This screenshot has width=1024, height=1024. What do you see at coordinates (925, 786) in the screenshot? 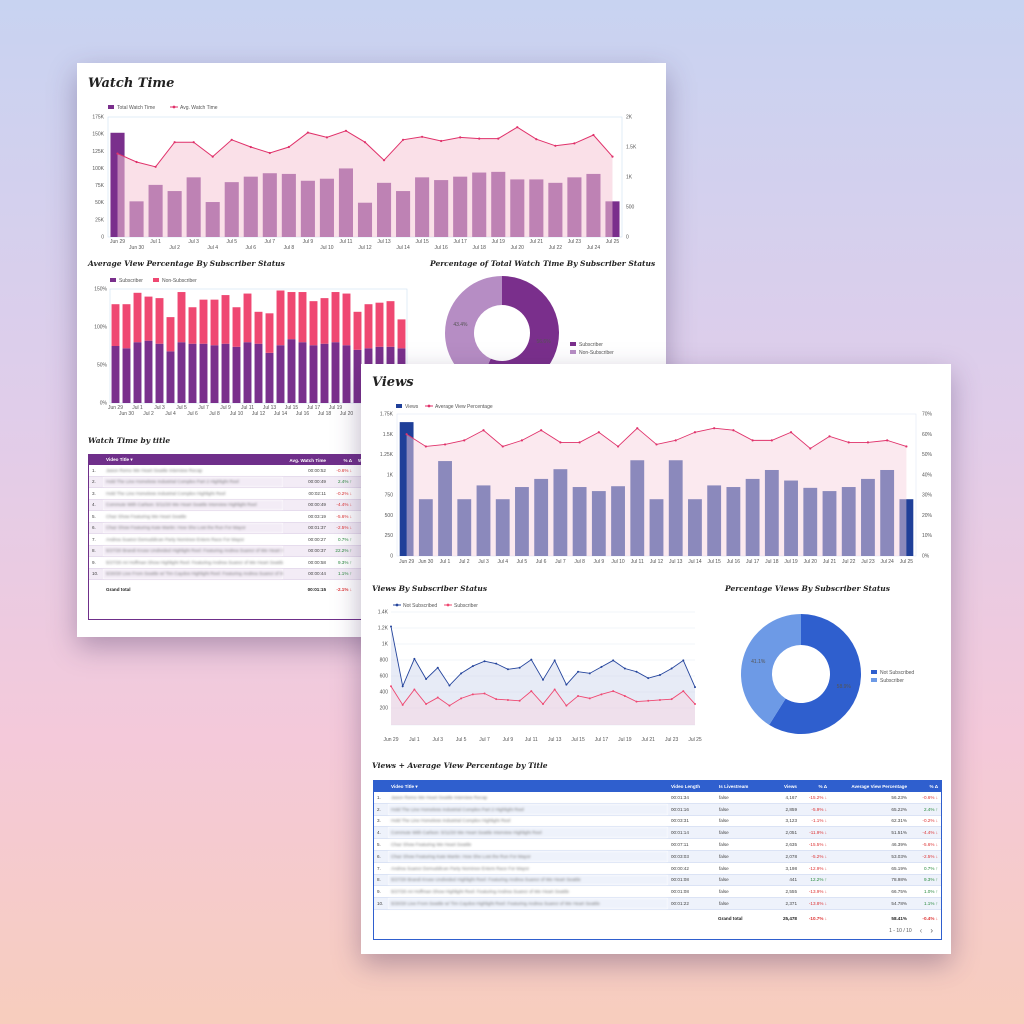
I see `col-avp-delta: % Δ` at bounding box center [925, 786].